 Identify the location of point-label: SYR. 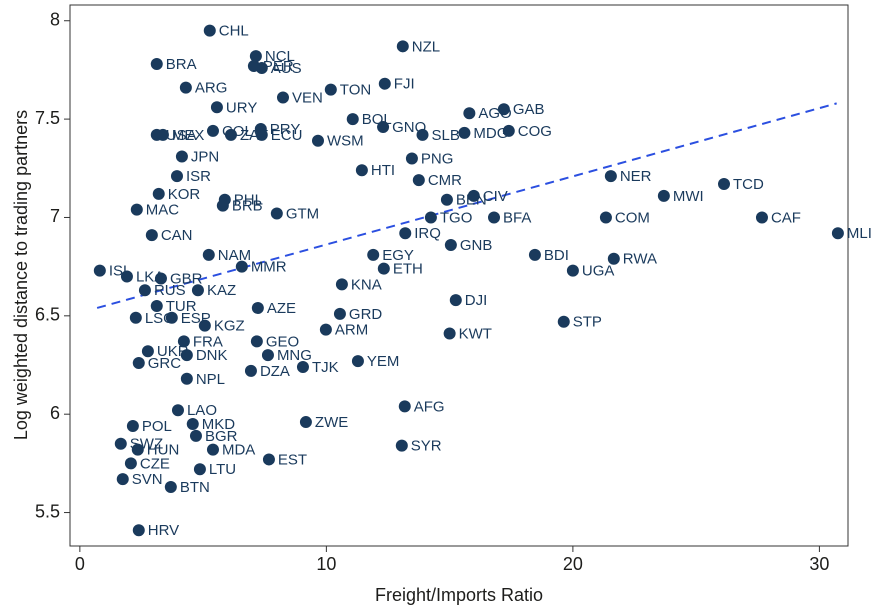
(426, 446).